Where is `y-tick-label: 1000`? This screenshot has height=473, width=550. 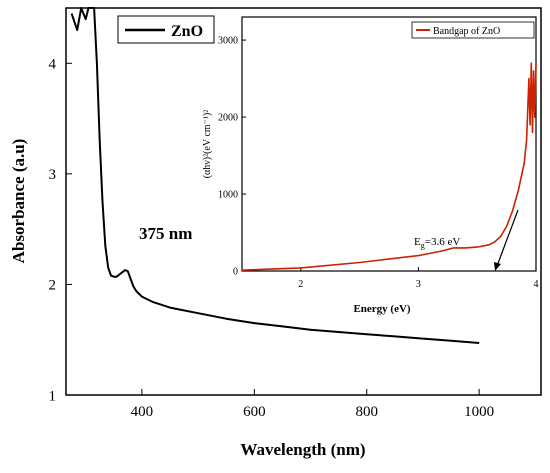
y-tick-label: 1000 is located at coordinates (228, 195).